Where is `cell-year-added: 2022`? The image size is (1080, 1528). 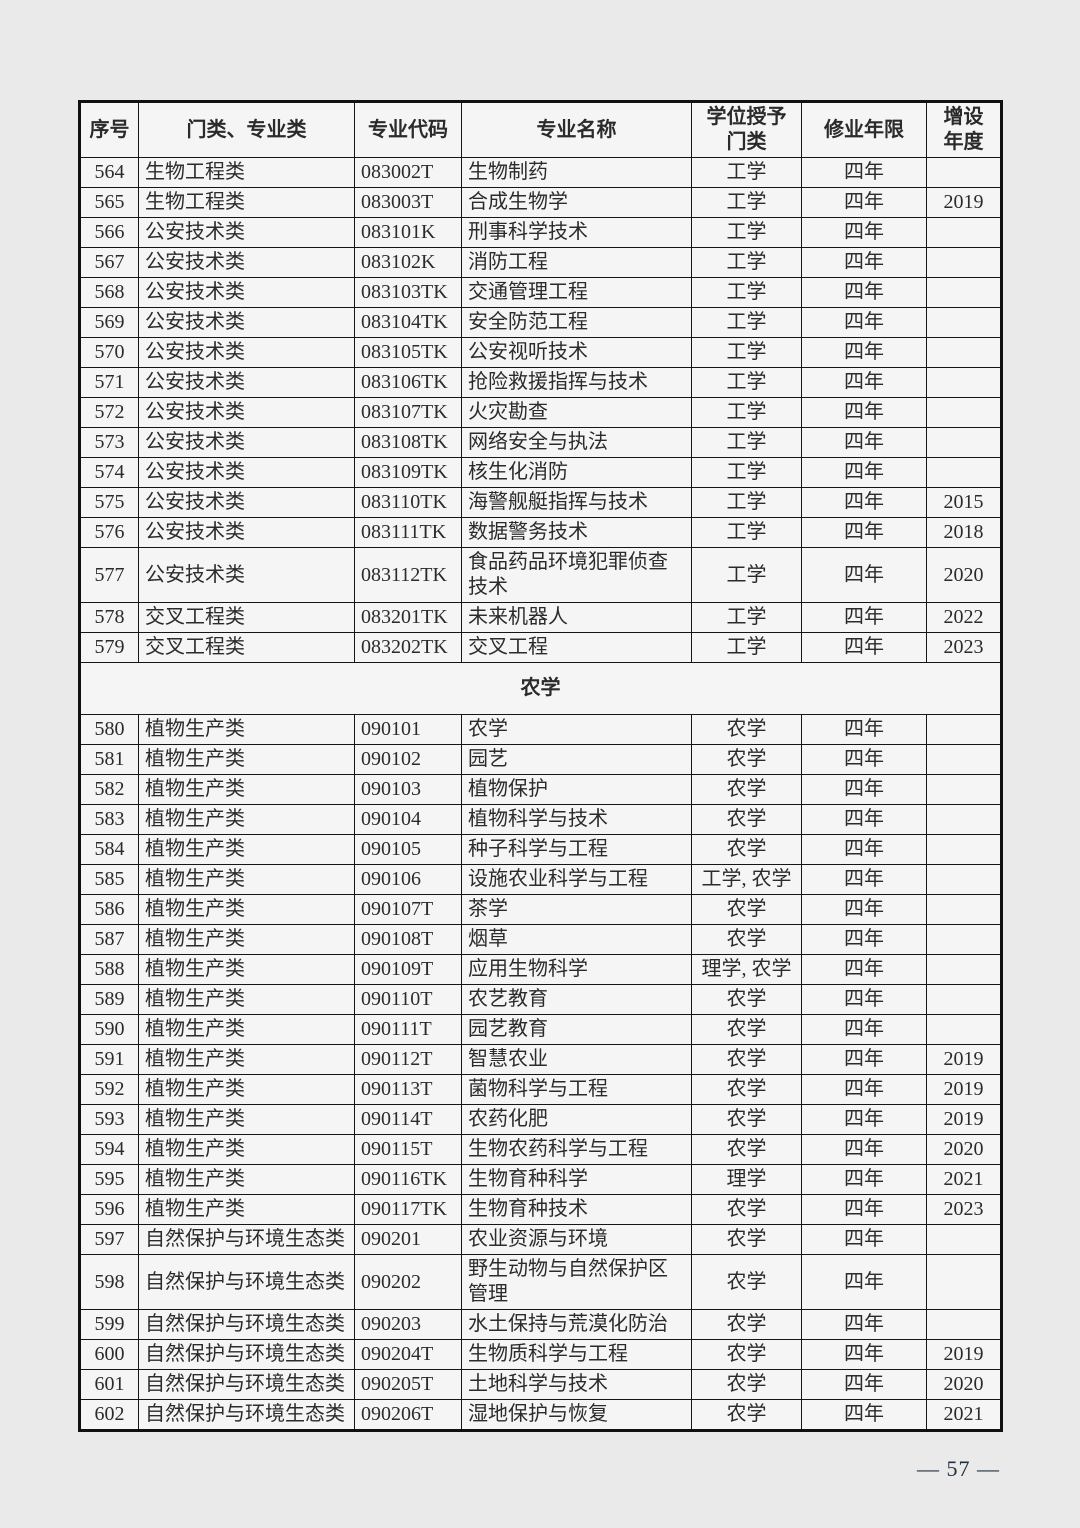 cell-year-added: 2022 is located at coordinates (964, 617).